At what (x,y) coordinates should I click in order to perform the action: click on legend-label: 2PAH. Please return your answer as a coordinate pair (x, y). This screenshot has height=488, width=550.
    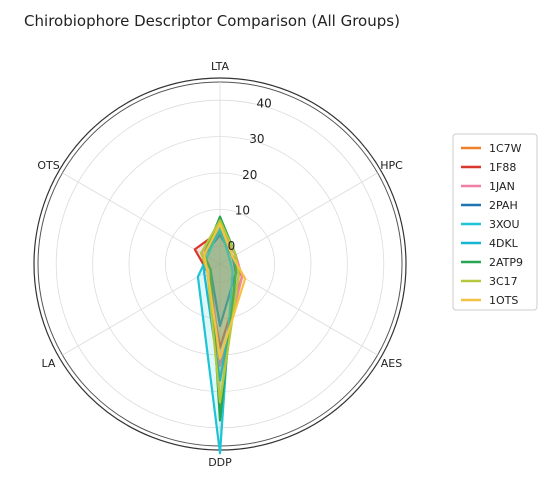
    Looking at the image, I should click on (503, 205).